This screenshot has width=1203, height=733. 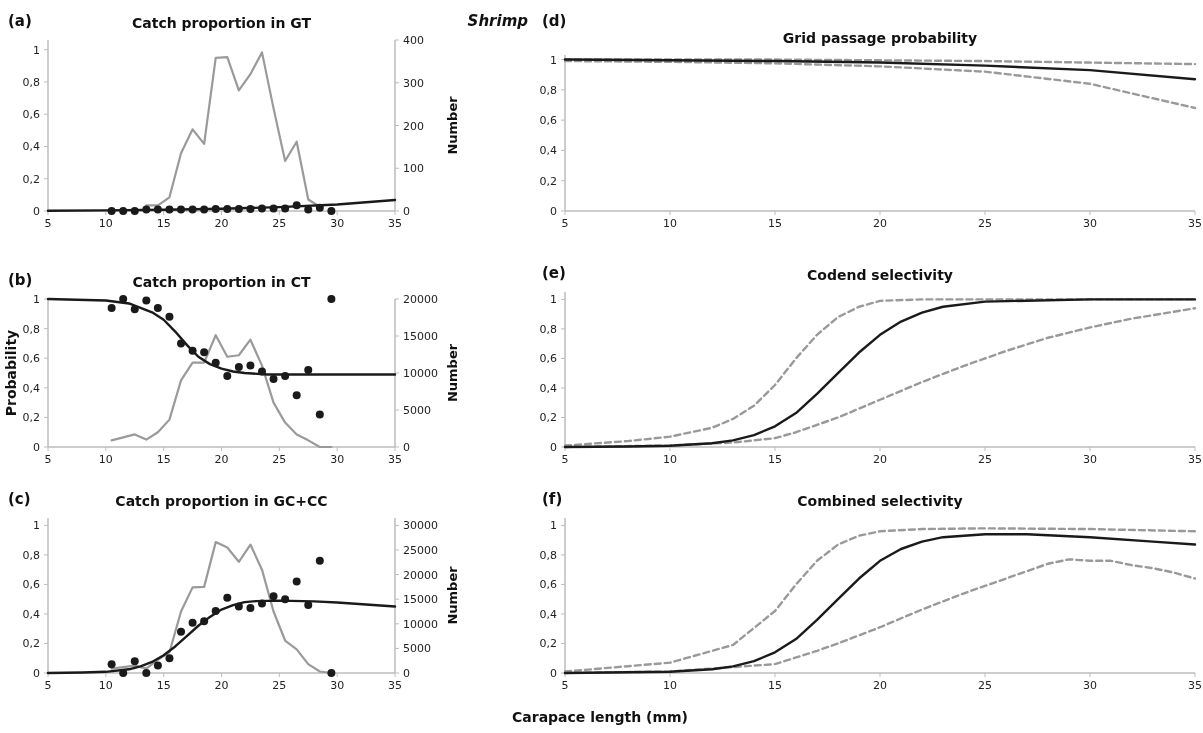 I want to click on chart-title: Catch proportion in GC+CC, so click(x=221, y=501).